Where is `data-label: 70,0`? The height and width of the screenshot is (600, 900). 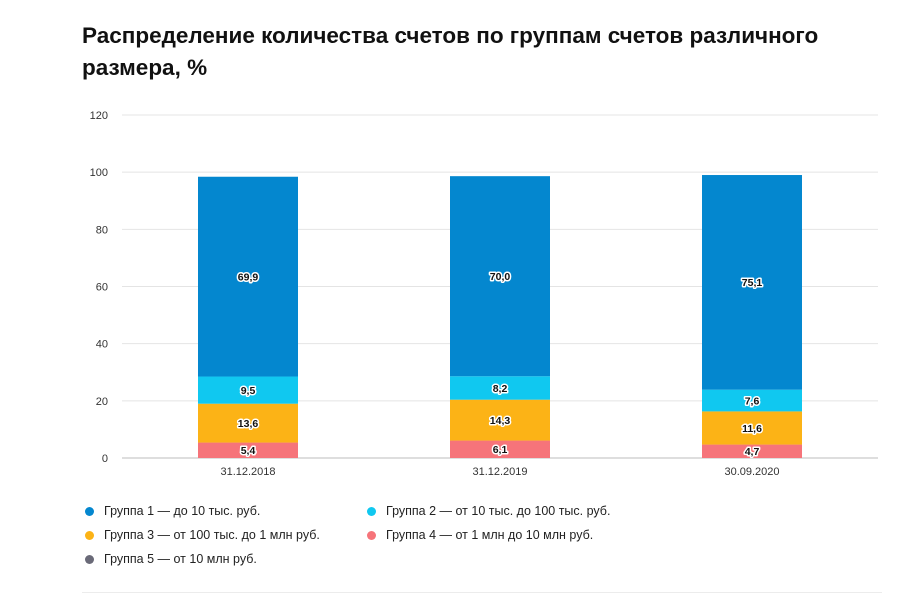
data-label: 70,0 is located at coordinates (500, 277).